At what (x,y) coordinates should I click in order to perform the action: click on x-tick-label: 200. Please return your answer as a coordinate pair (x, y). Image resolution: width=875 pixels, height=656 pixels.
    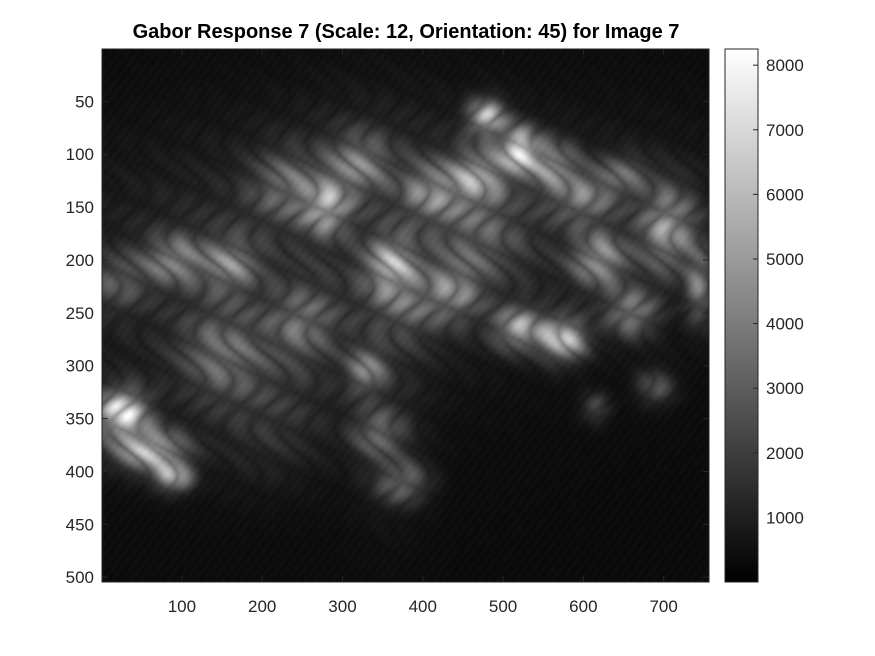
    Looking at the image, I should click on (262, 606).